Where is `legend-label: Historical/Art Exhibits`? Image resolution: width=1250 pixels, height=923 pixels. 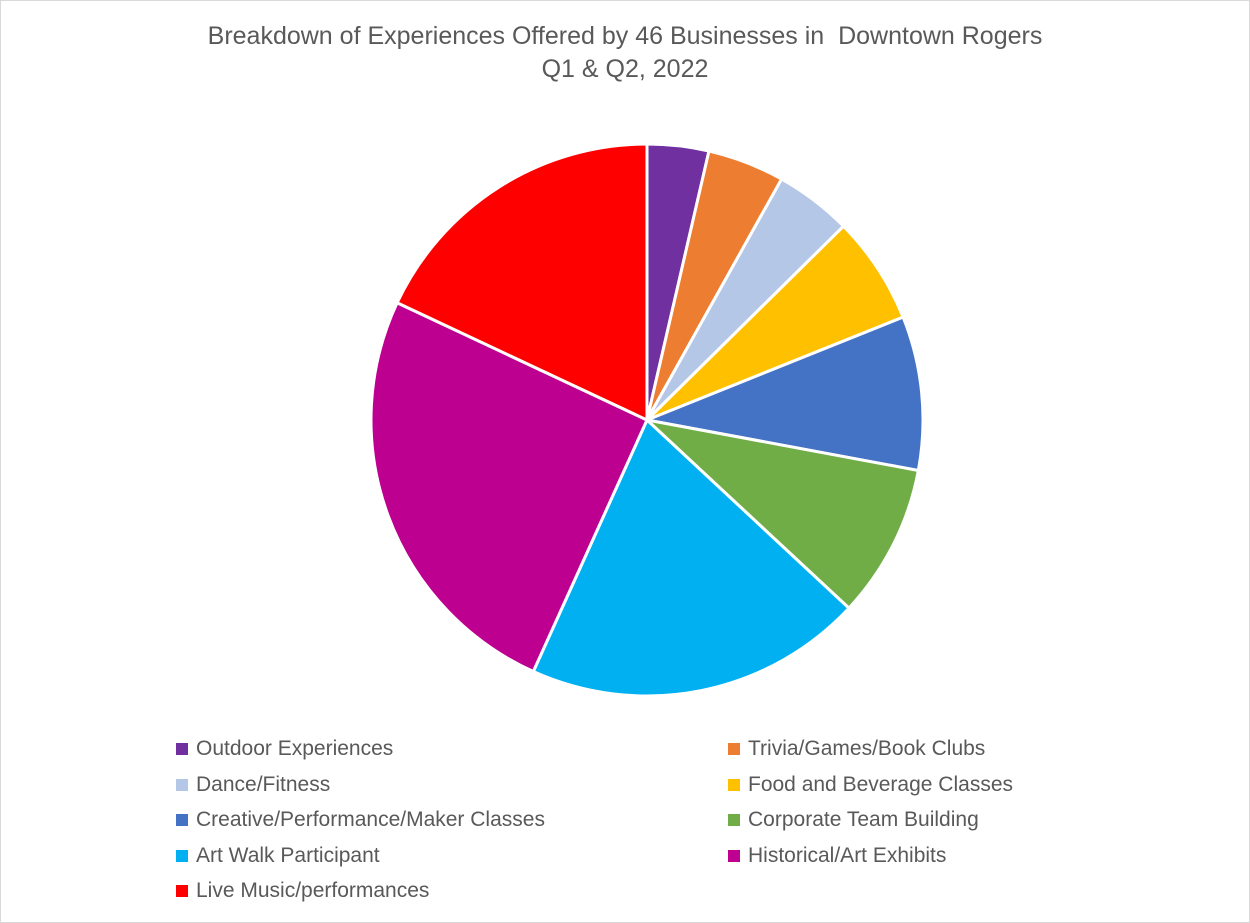 legend-label: Historical/Art Exhibits is located at coordinates (847, 855).